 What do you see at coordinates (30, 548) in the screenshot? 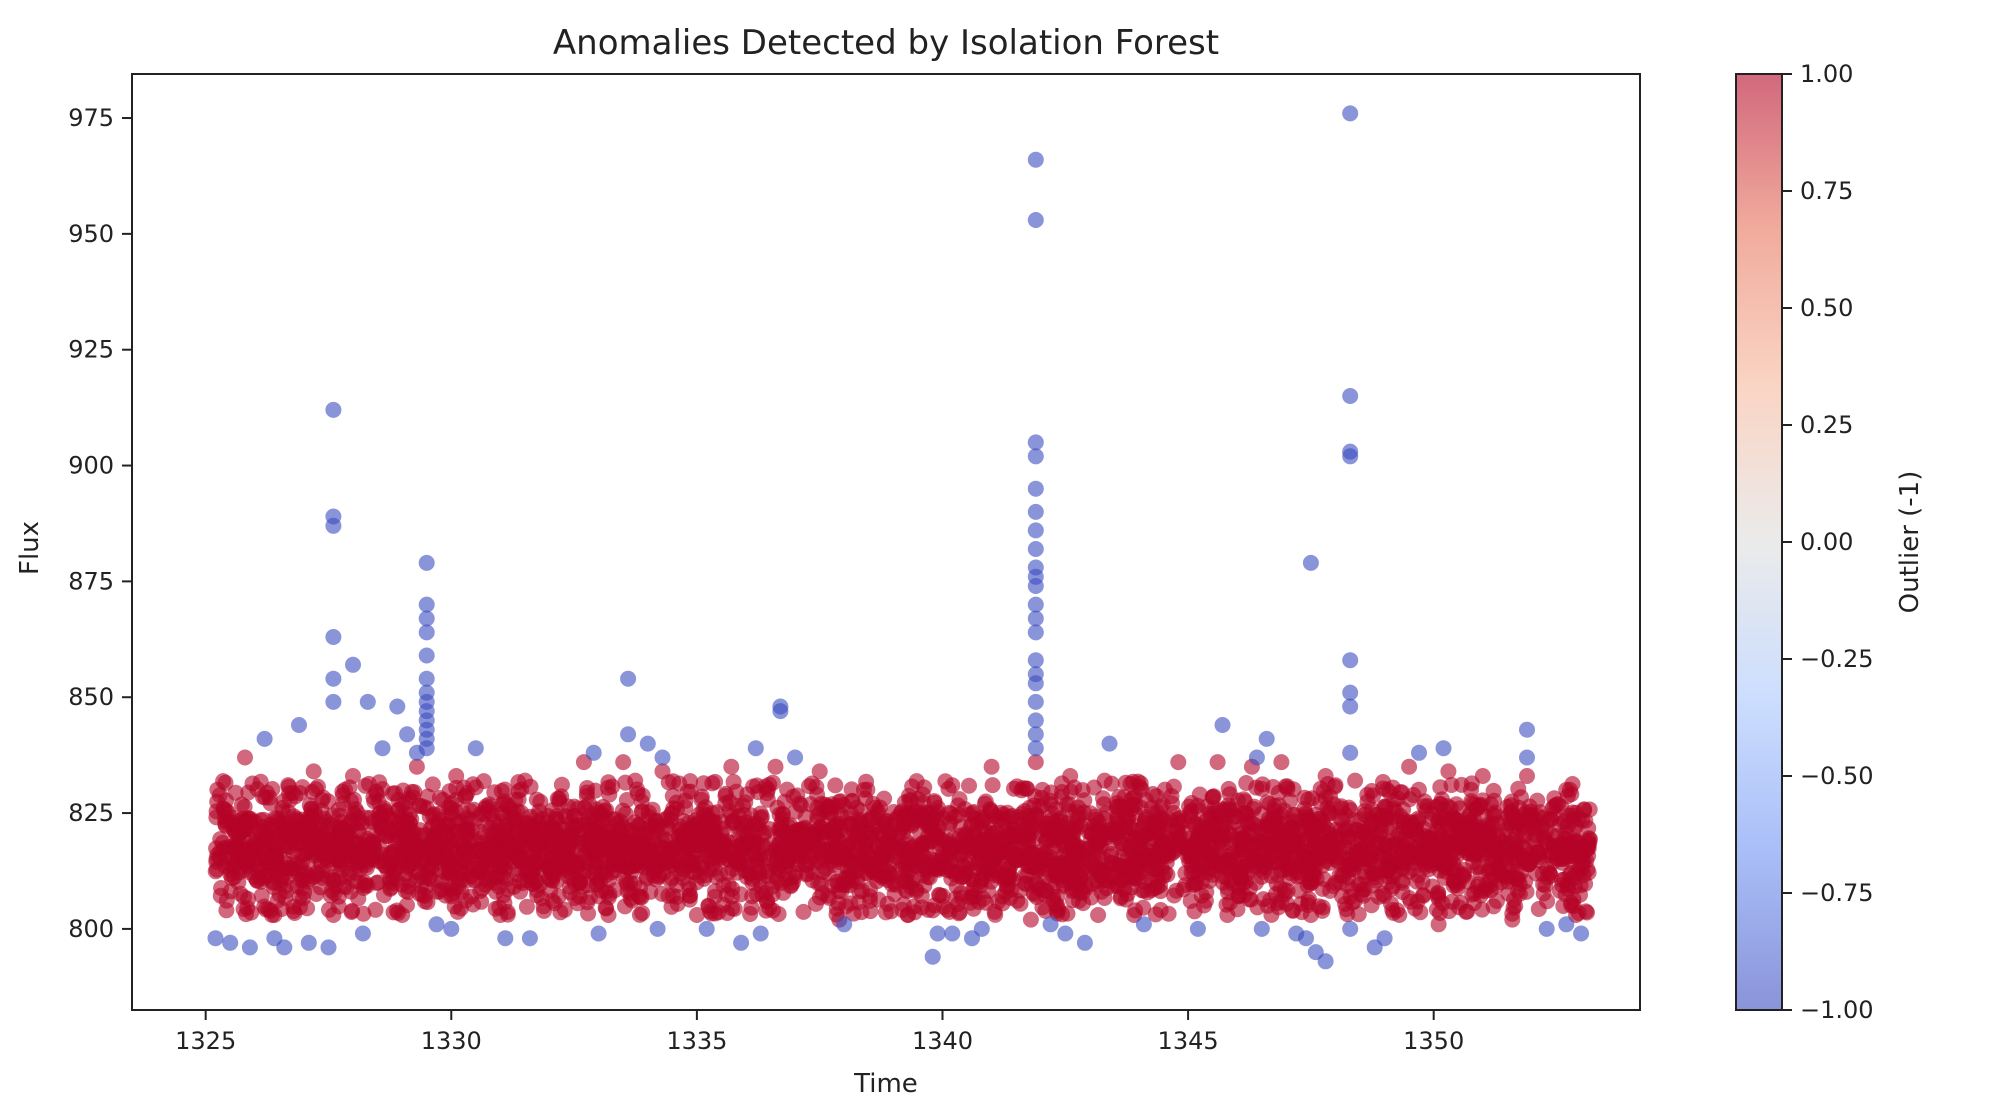
I see `y-axis-label: Flux` at bounding box center [30, 548].